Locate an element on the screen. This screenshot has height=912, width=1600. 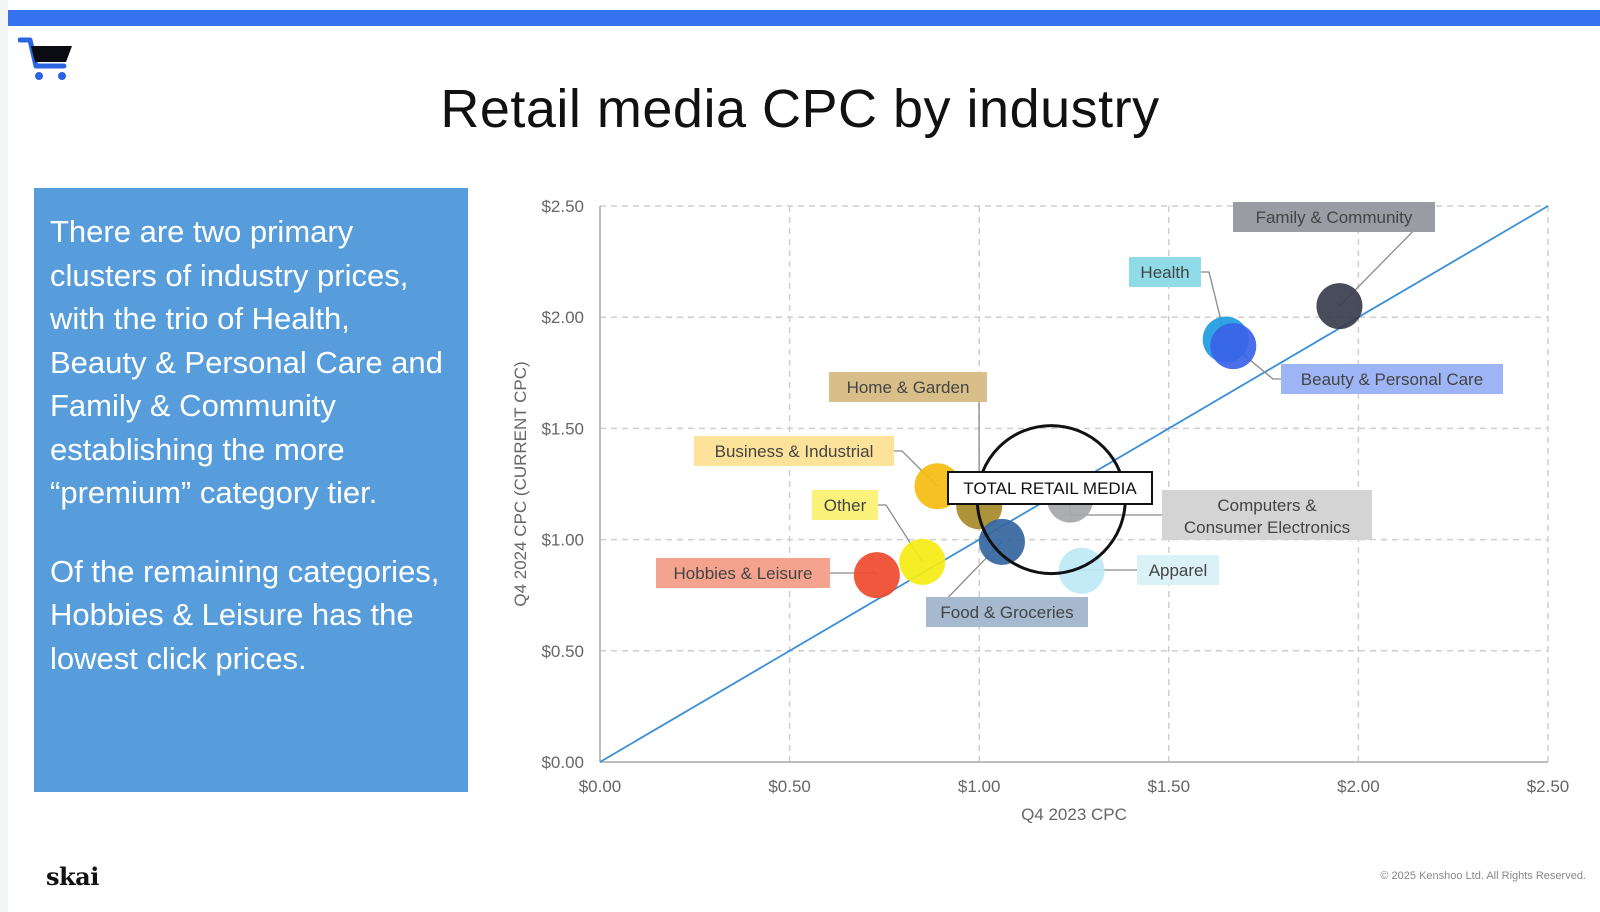
copyright-text: © 2025 Kenshoo Ltd. All Rights Reserved. is located at coordinates (1483, 876).